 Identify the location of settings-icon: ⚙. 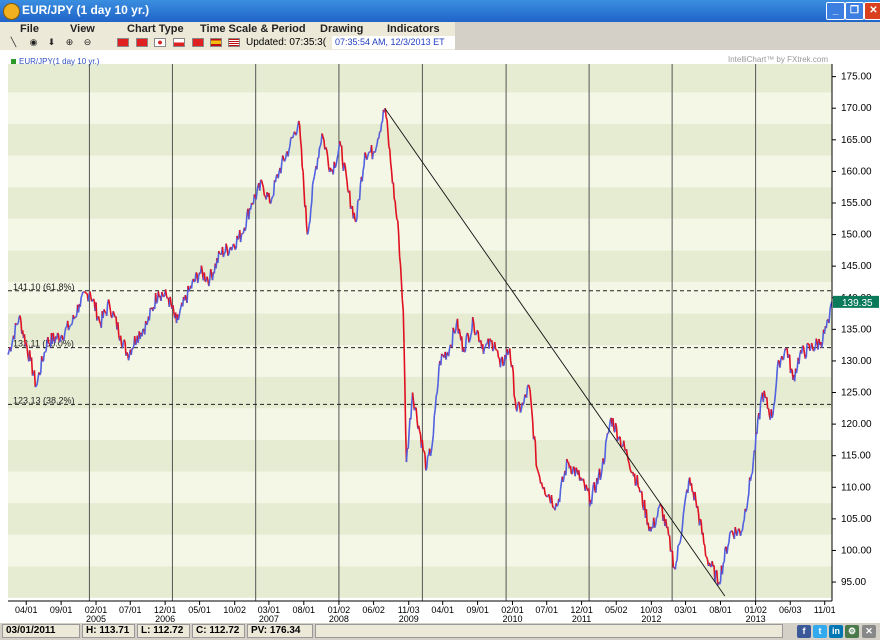
(852, 631).